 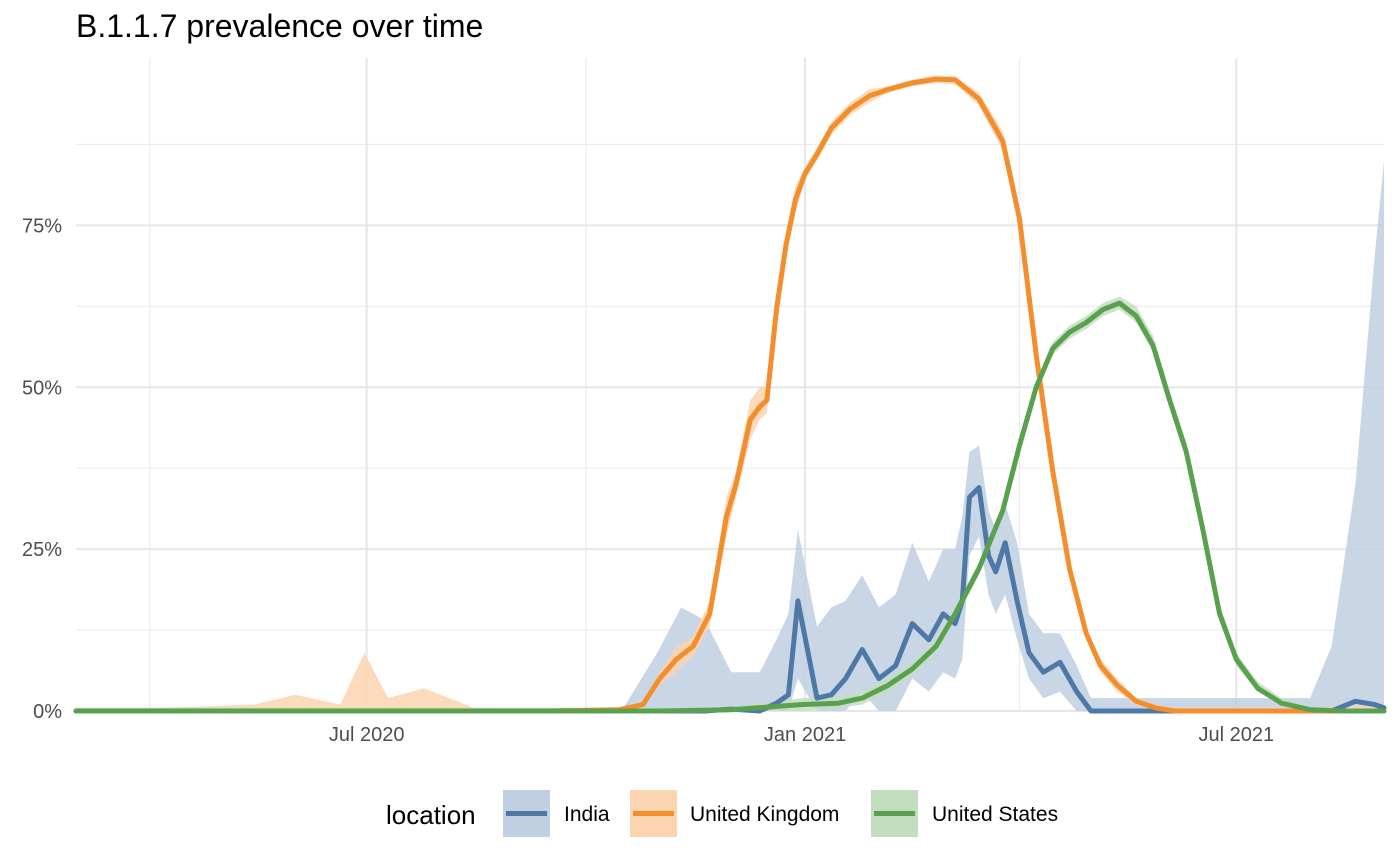 I want to click on y-tick-label: 25%, so click(x=42, y=550).